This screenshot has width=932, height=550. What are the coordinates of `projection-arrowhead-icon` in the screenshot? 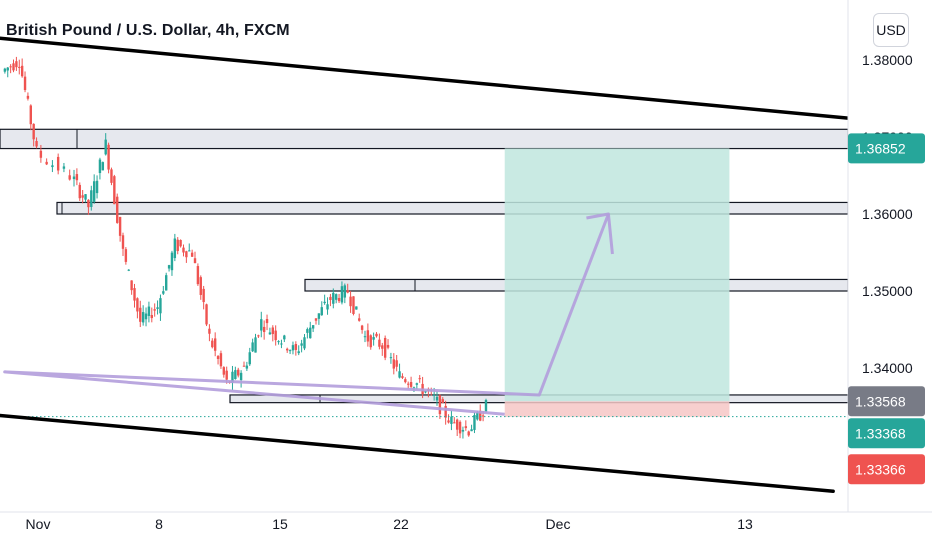 It's located at (600, 233).